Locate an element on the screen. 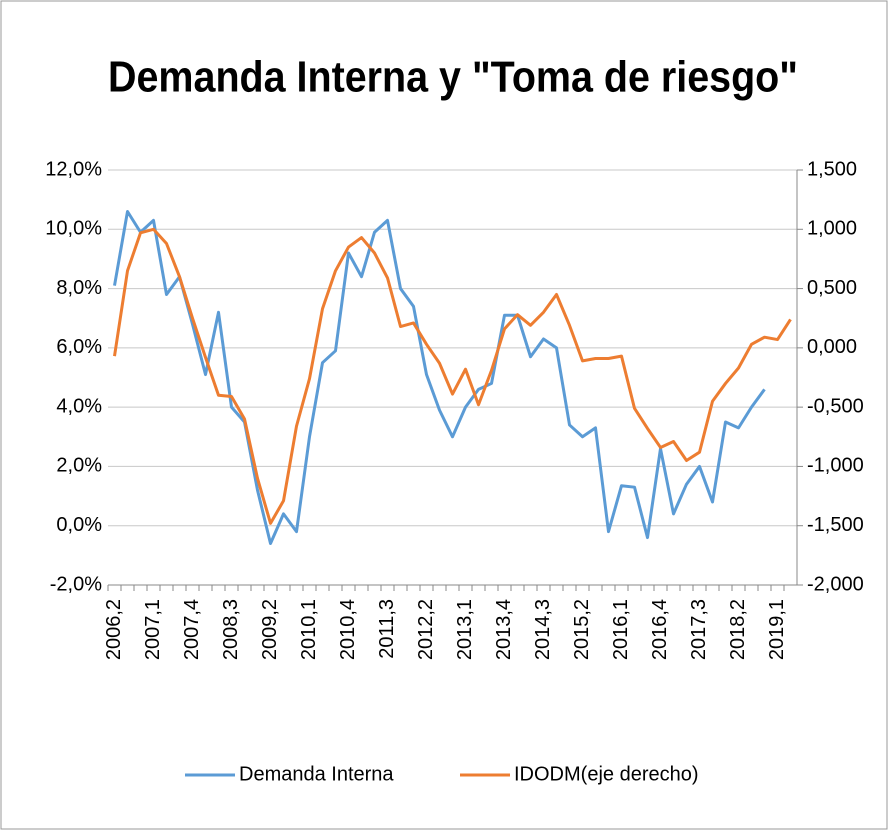  y2-tick-label: -2,000 is located at coordinates (835, 584).